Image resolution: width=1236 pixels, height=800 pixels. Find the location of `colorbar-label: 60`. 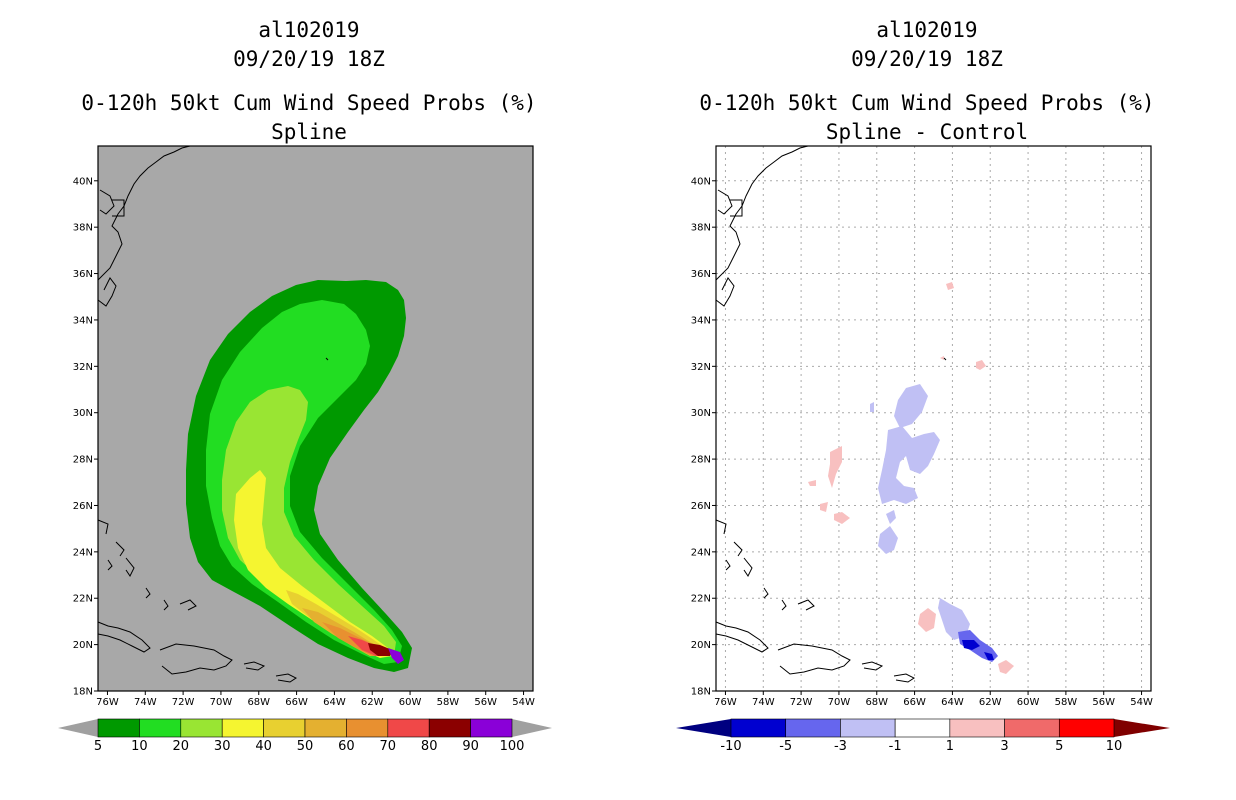

colorbar-label: 60 is located at coordinates (346, 746).